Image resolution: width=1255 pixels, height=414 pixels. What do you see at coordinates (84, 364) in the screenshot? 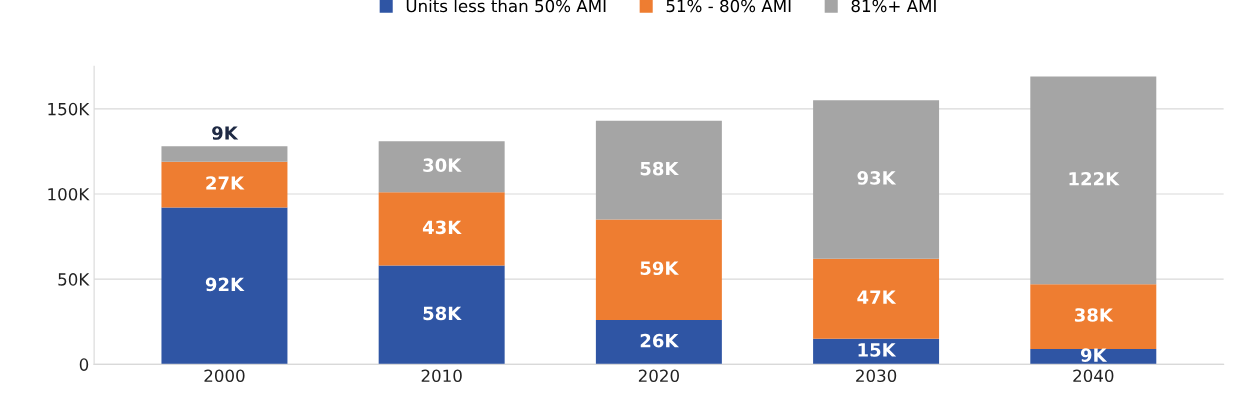
I see `y-tick-label: 0` at bounding box center [84, 364].